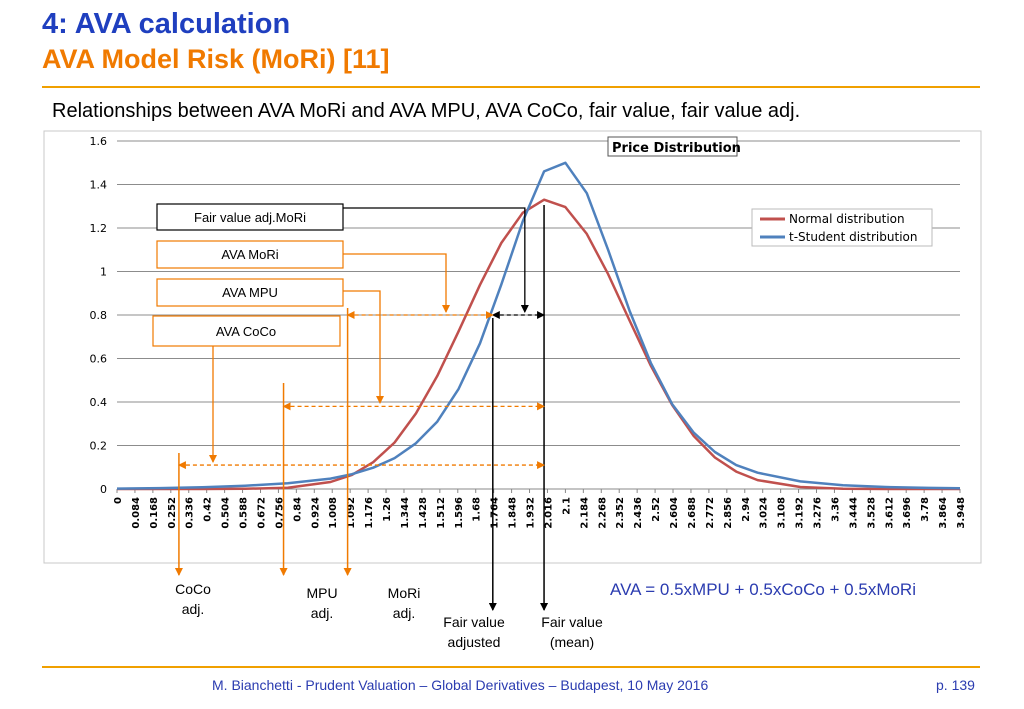 The height and width of the screenshot is (709, 1024). Describe the element at coordinates (656, 509) in the screenshot. I see `x-tick-label: 2.52` at that location.